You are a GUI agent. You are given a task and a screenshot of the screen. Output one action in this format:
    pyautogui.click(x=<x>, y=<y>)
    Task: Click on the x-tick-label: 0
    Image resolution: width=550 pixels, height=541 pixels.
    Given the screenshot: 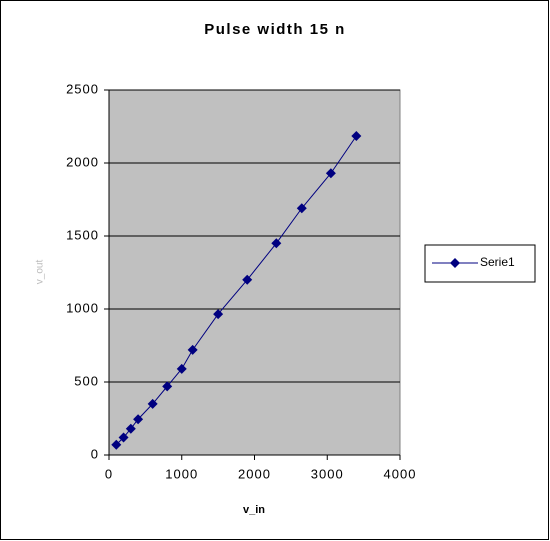 What is the action you would take?
    pyautogui.click(x=109, y=473)
    